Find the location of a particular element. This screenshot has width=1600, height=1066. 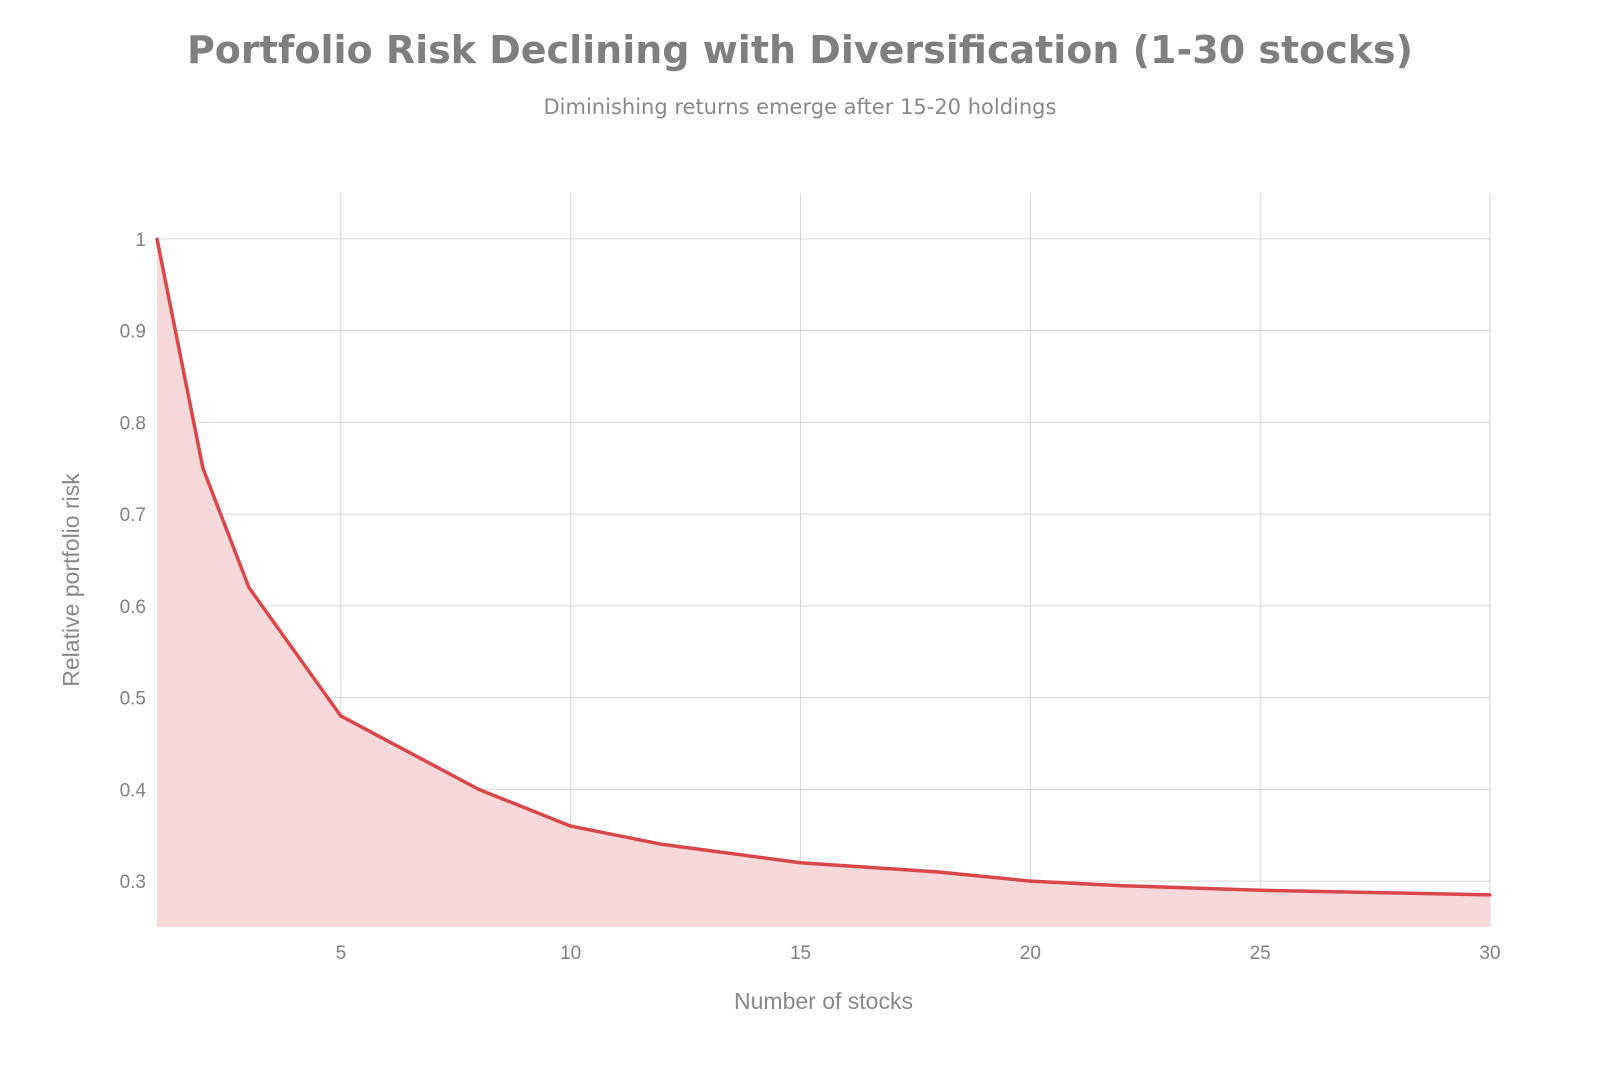

x-tick-label: 30 is located at coordinates (1489, 953).